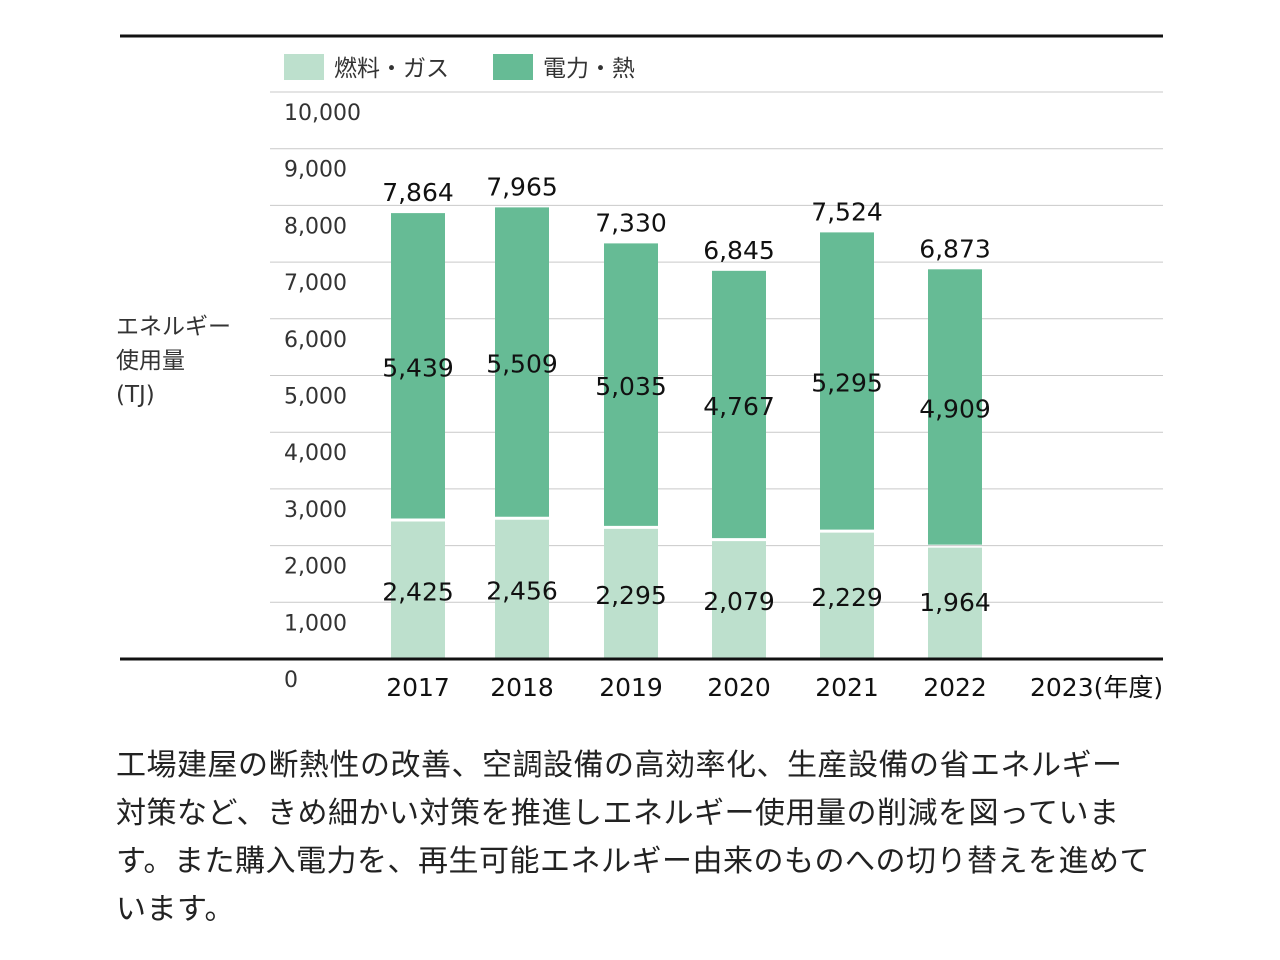 This screenshot has height=960, width=1280. I want to click on caption-line: 対策など、きめ細かい対策を推進しエネルギー使用量の削減を図っていま, so click(618, 813).